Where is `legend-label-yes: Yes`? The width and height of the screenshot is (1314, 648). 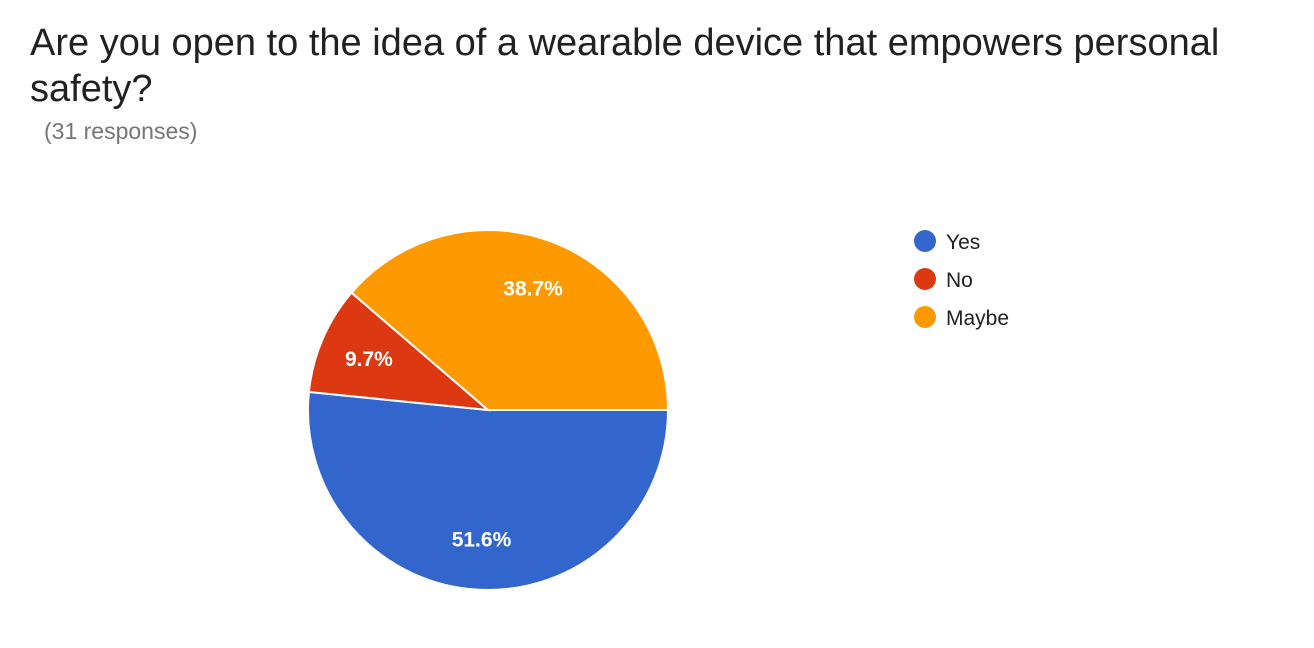
legend-label-yes: Yes is located at coordinates (963, 242).